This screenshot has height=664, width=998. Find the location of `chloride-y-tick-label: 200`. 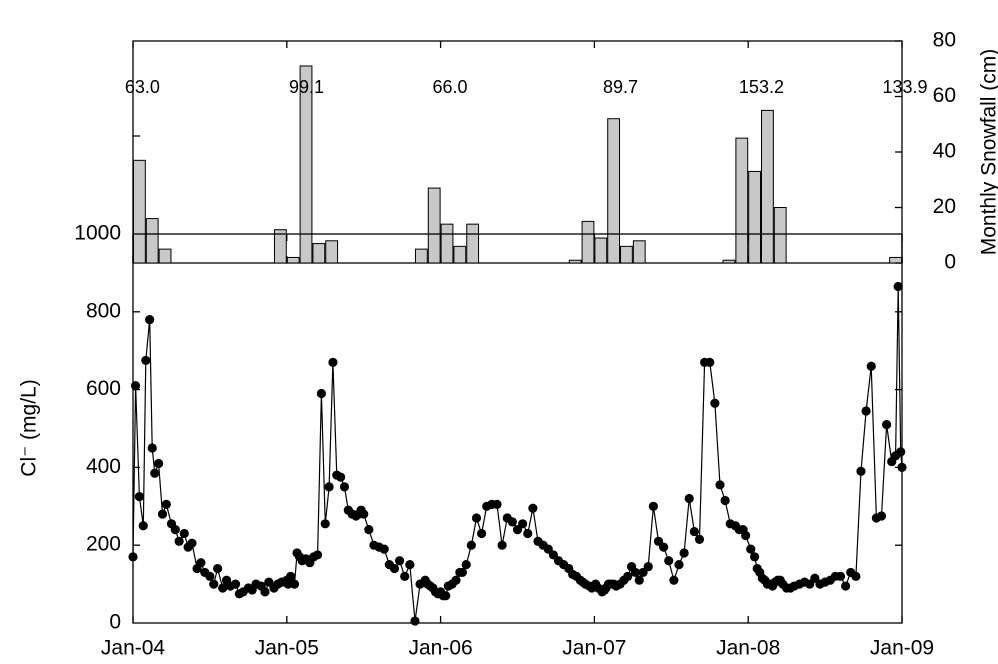

chloride-y-tick-label: 200 is located at coordinates (103, 544).